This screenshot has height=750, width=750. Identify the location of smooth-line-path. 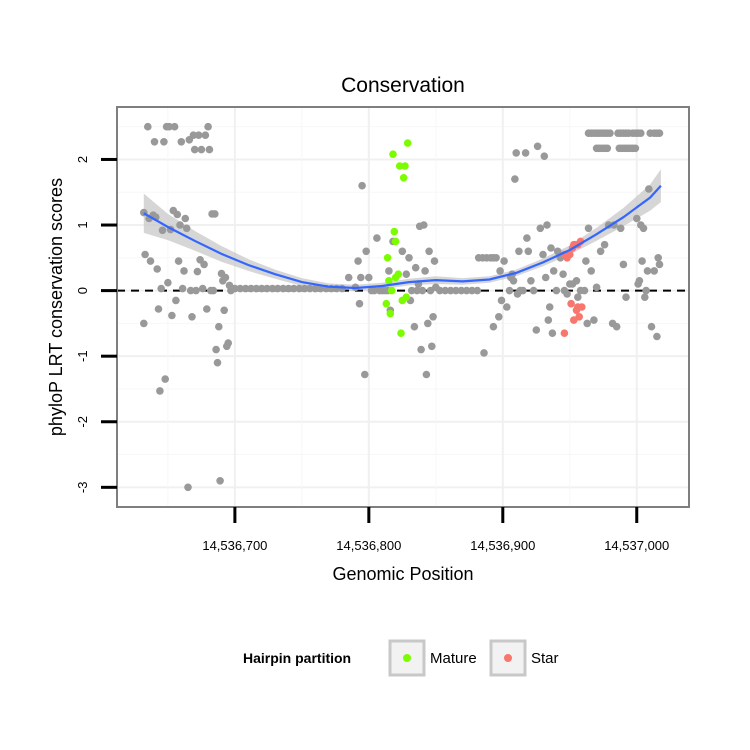
(402, 237).